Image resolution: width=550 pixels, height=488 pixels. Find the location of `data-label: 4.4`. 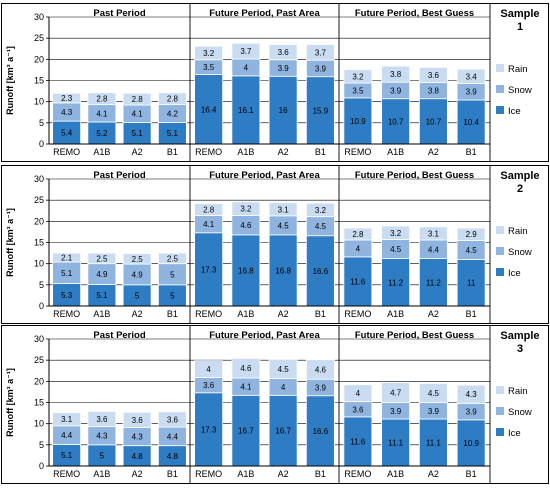

data-label: 4.4 is located at coordinates (67, 435).